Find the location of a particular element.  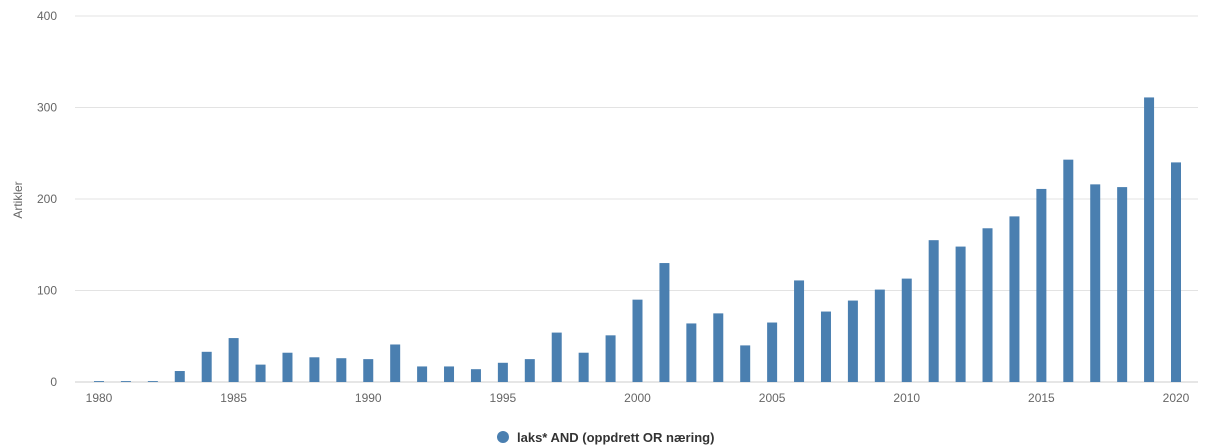

bar-1982 is located at coordinates (152, 381).